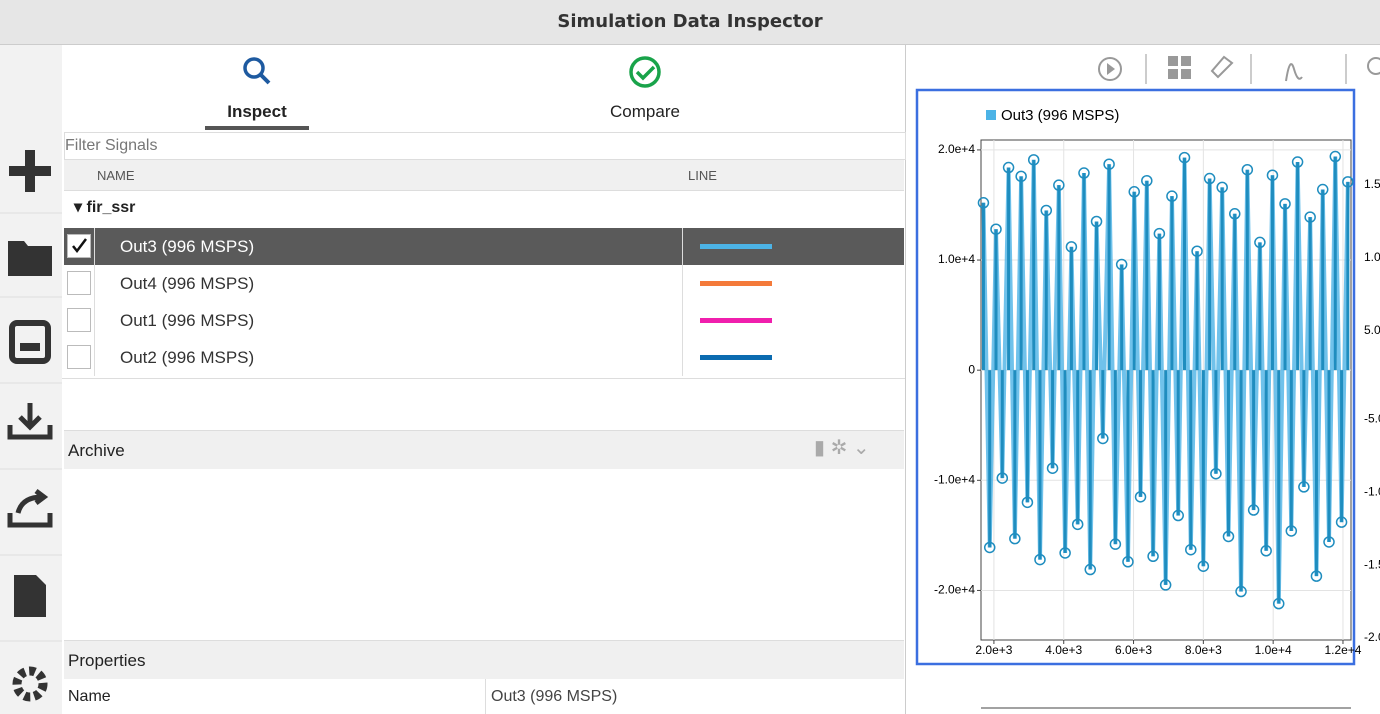 The image size is (1380, 714). I want to click on tab-inspect: Inspect, so click(257, 111).